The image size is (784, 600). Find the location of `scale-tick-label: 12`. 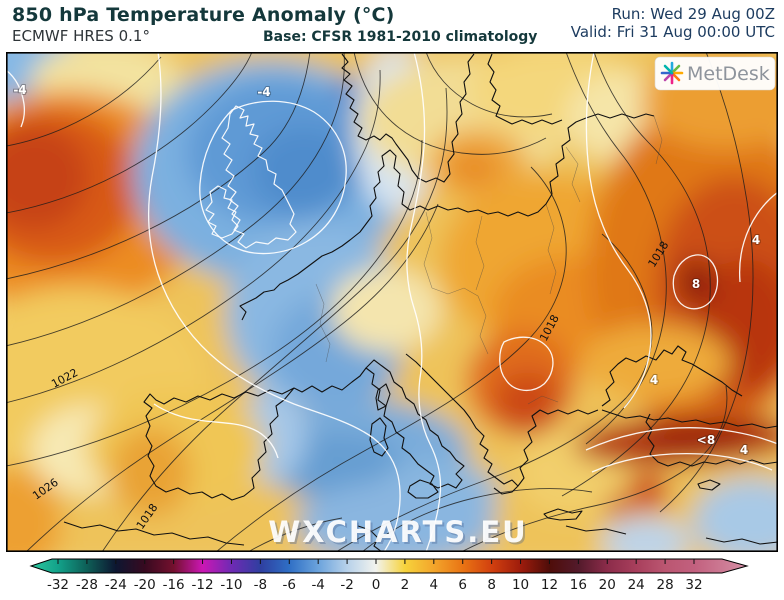

scale-tick-label: 12 is located at coordinates (549, 585).